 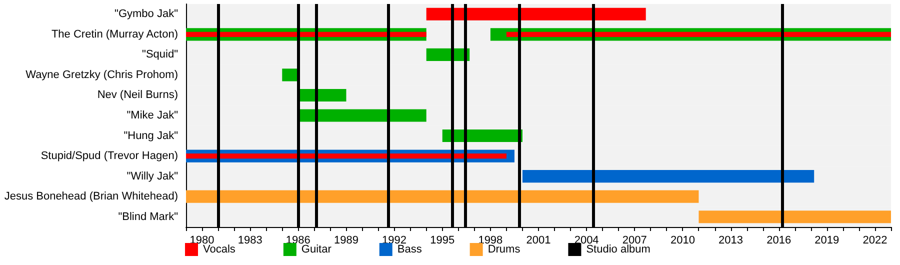 What do you see at coordinates (102, 74) in the screenshot?
I see `y-tick-label: Wayne Gretzky (Chris Prohom)` at bounding box center [102, 74].